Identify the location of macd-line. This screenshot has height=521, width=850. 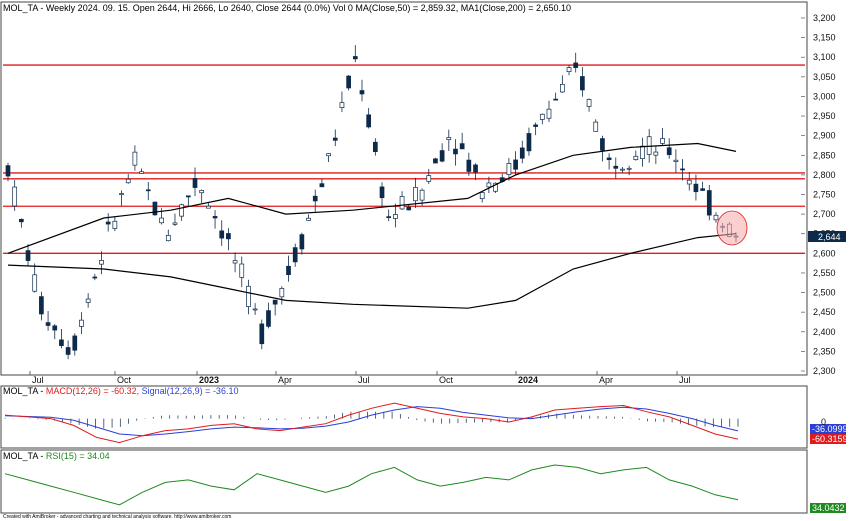
(371, 423).